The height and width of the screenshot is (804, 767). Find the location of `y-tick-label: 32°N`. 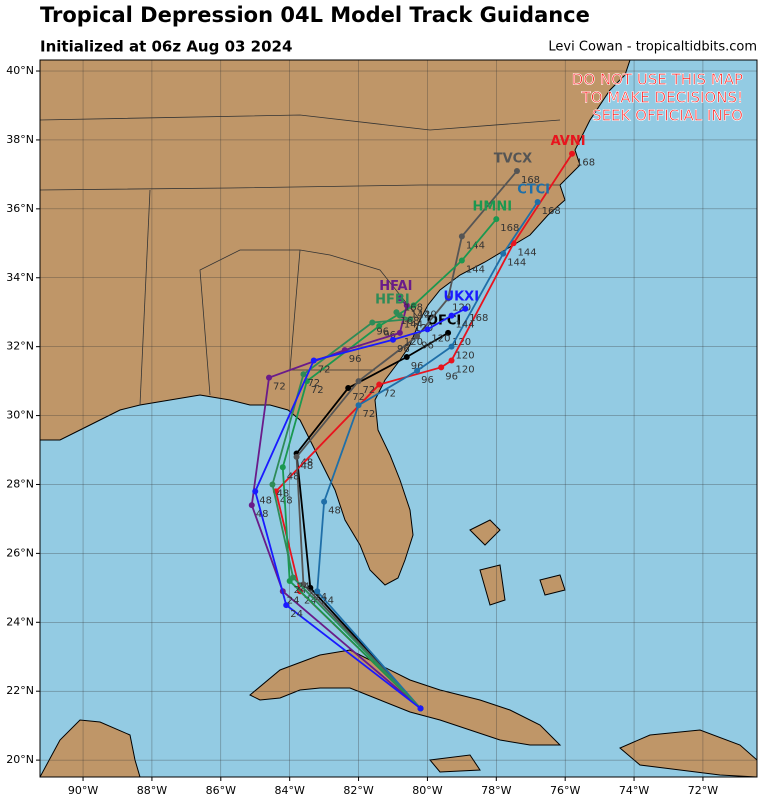

y-tick-label: 32°N is located at coordinates (20, 346).